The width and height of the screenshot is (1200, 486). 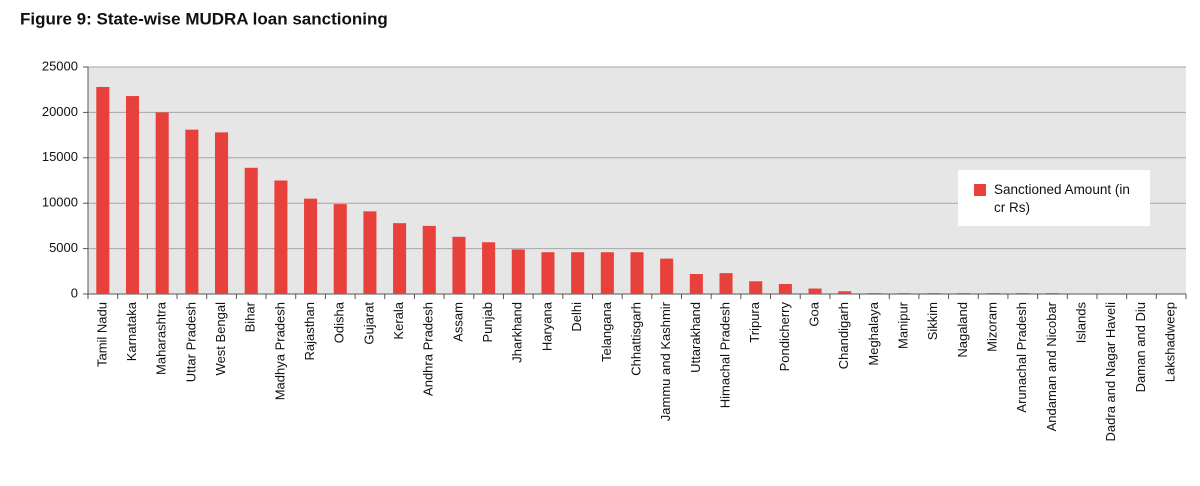 I want to click on x-tick-label: Mizoram, so click(x=992, y=327).